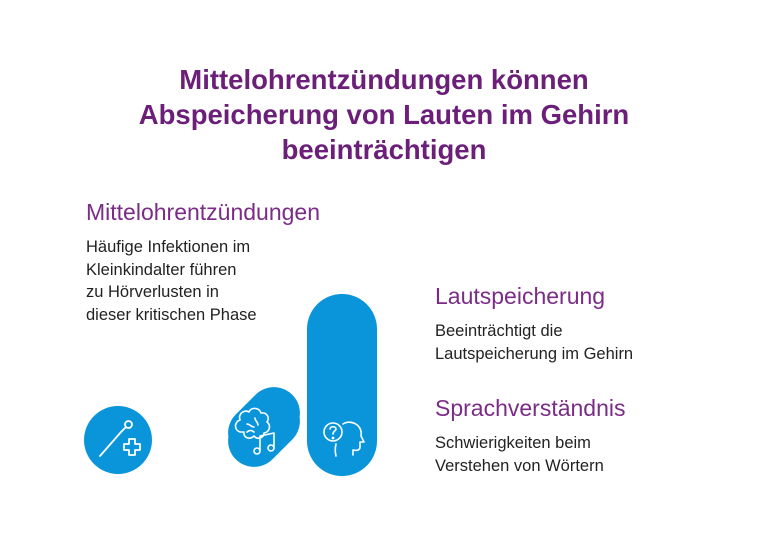 The image size is (768, 559). What do you see at coordinates (513, 443) in the screenshot?
I see `text-line: Schwierigkeiten beim` at bounding box center [513, 443].